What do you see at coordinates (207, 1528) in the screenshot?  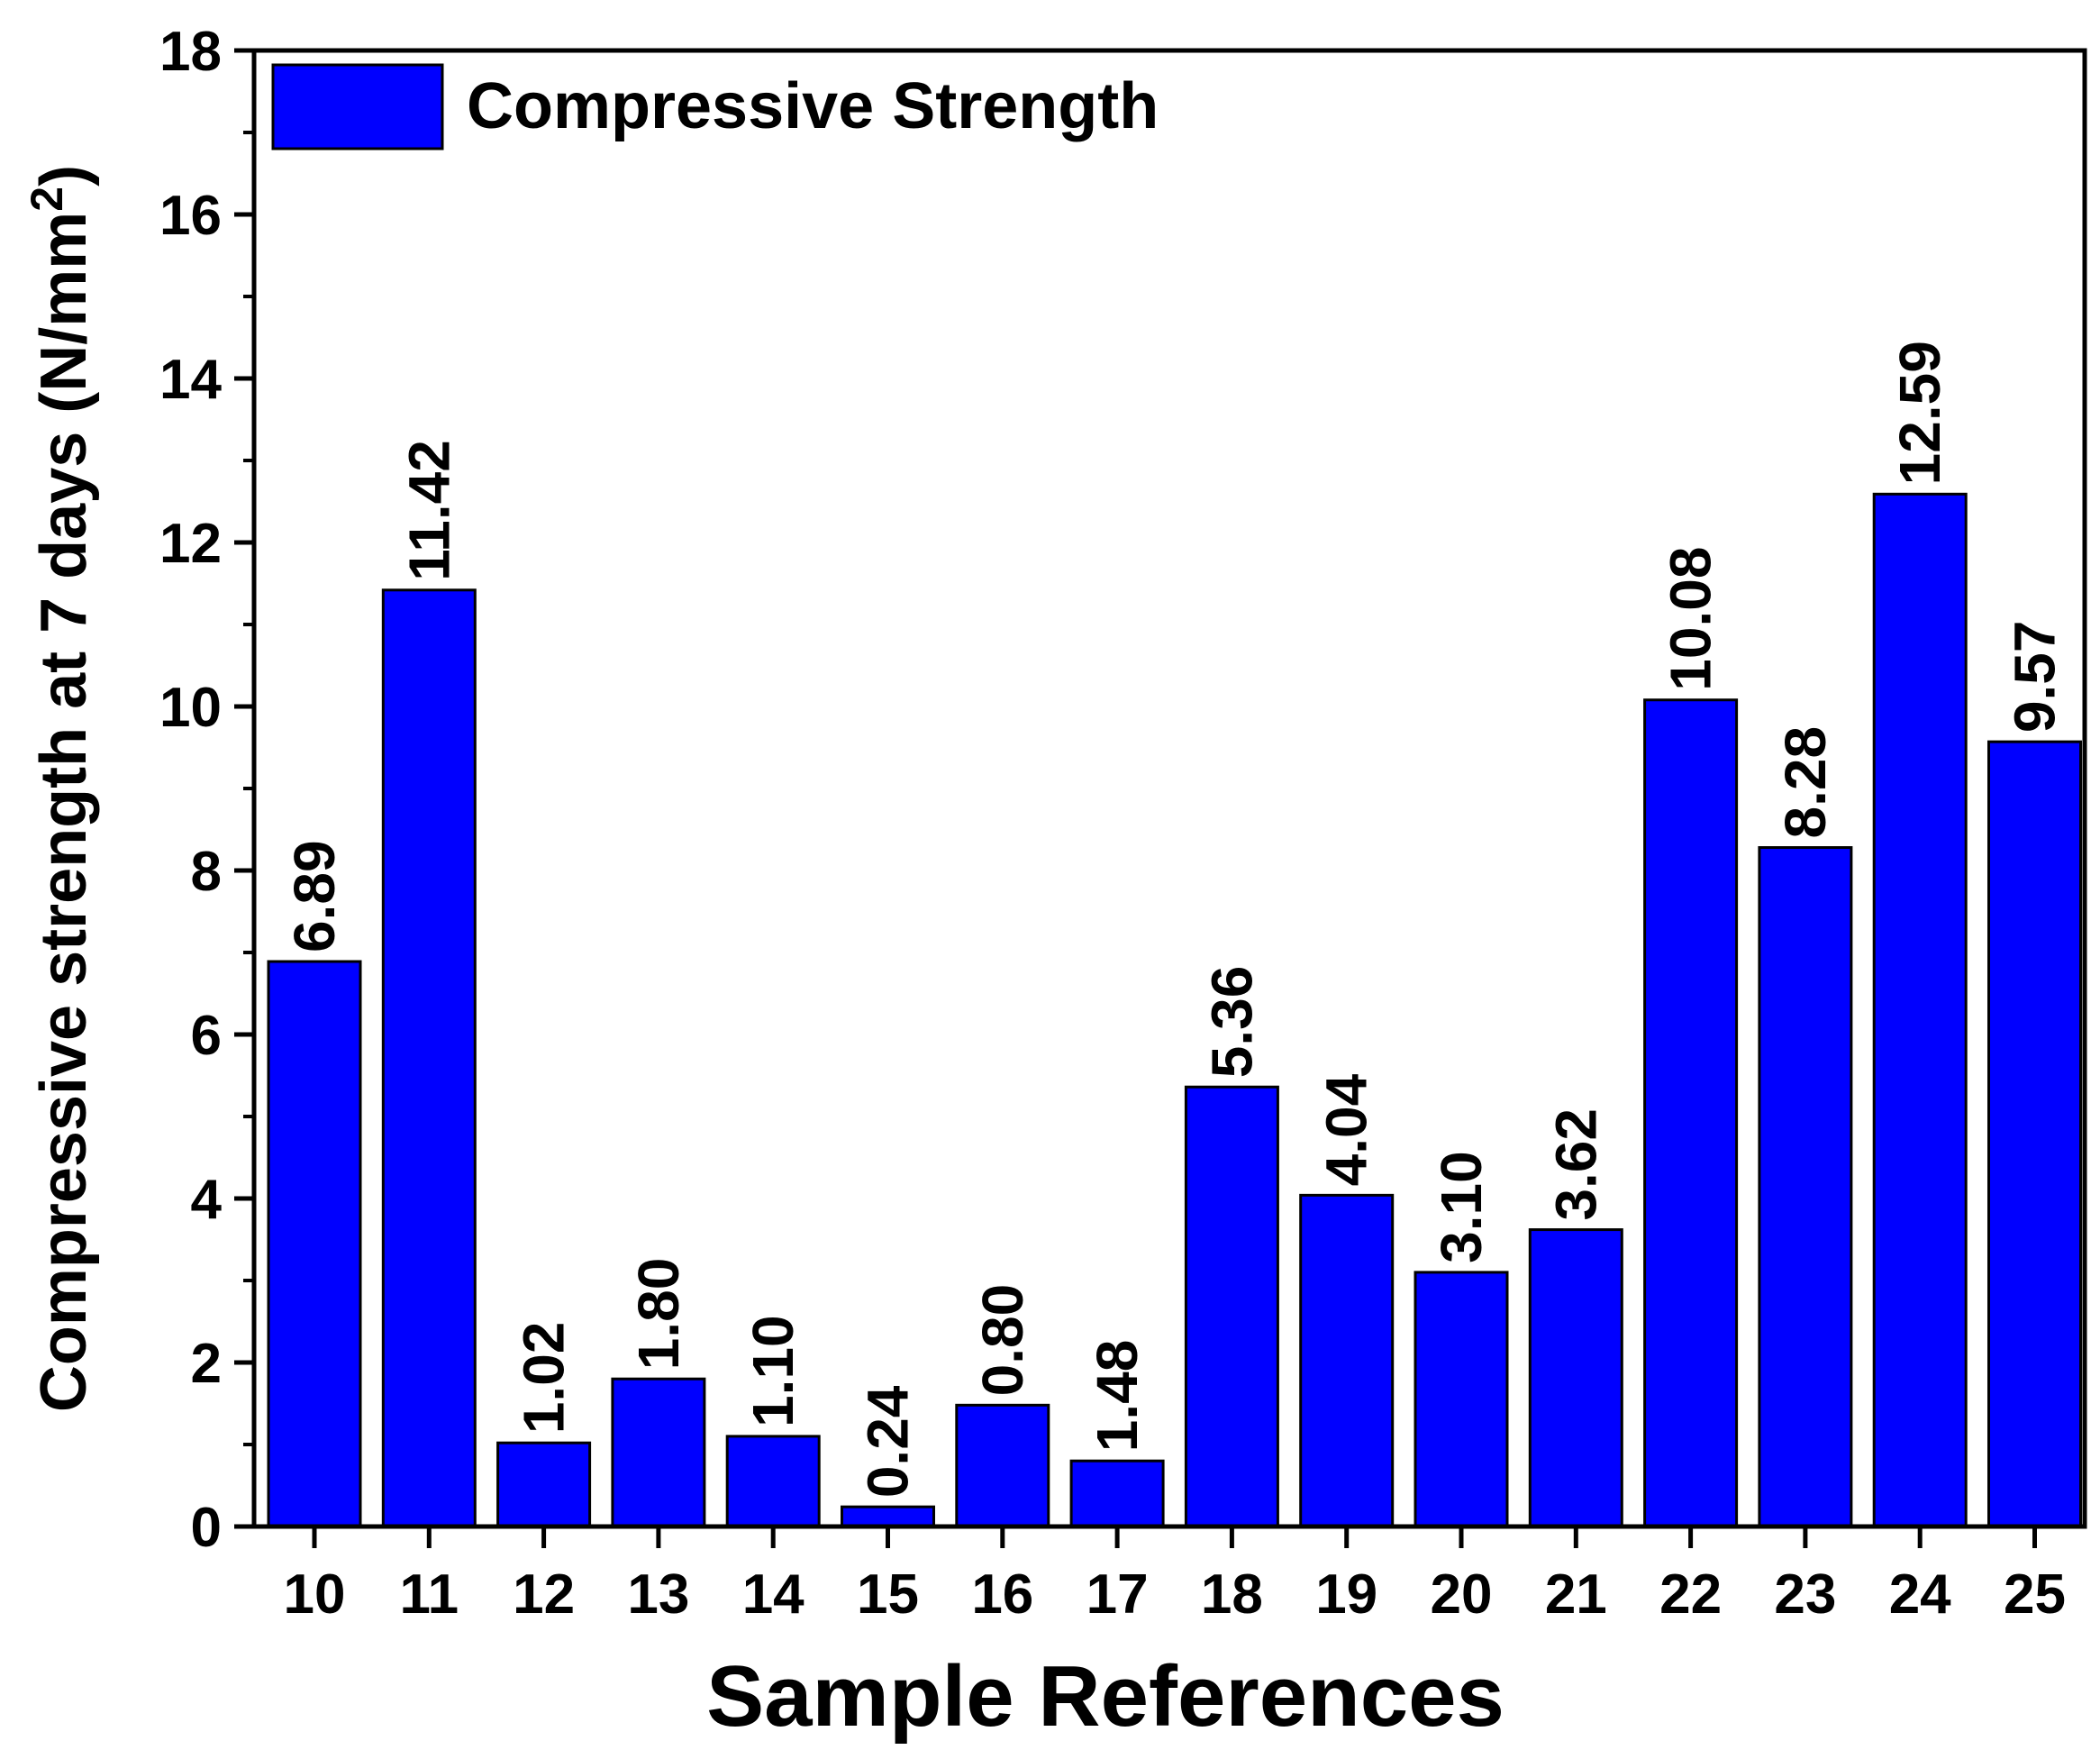 I see `y-tick-label: 0` at bounding box center [207, 1528].